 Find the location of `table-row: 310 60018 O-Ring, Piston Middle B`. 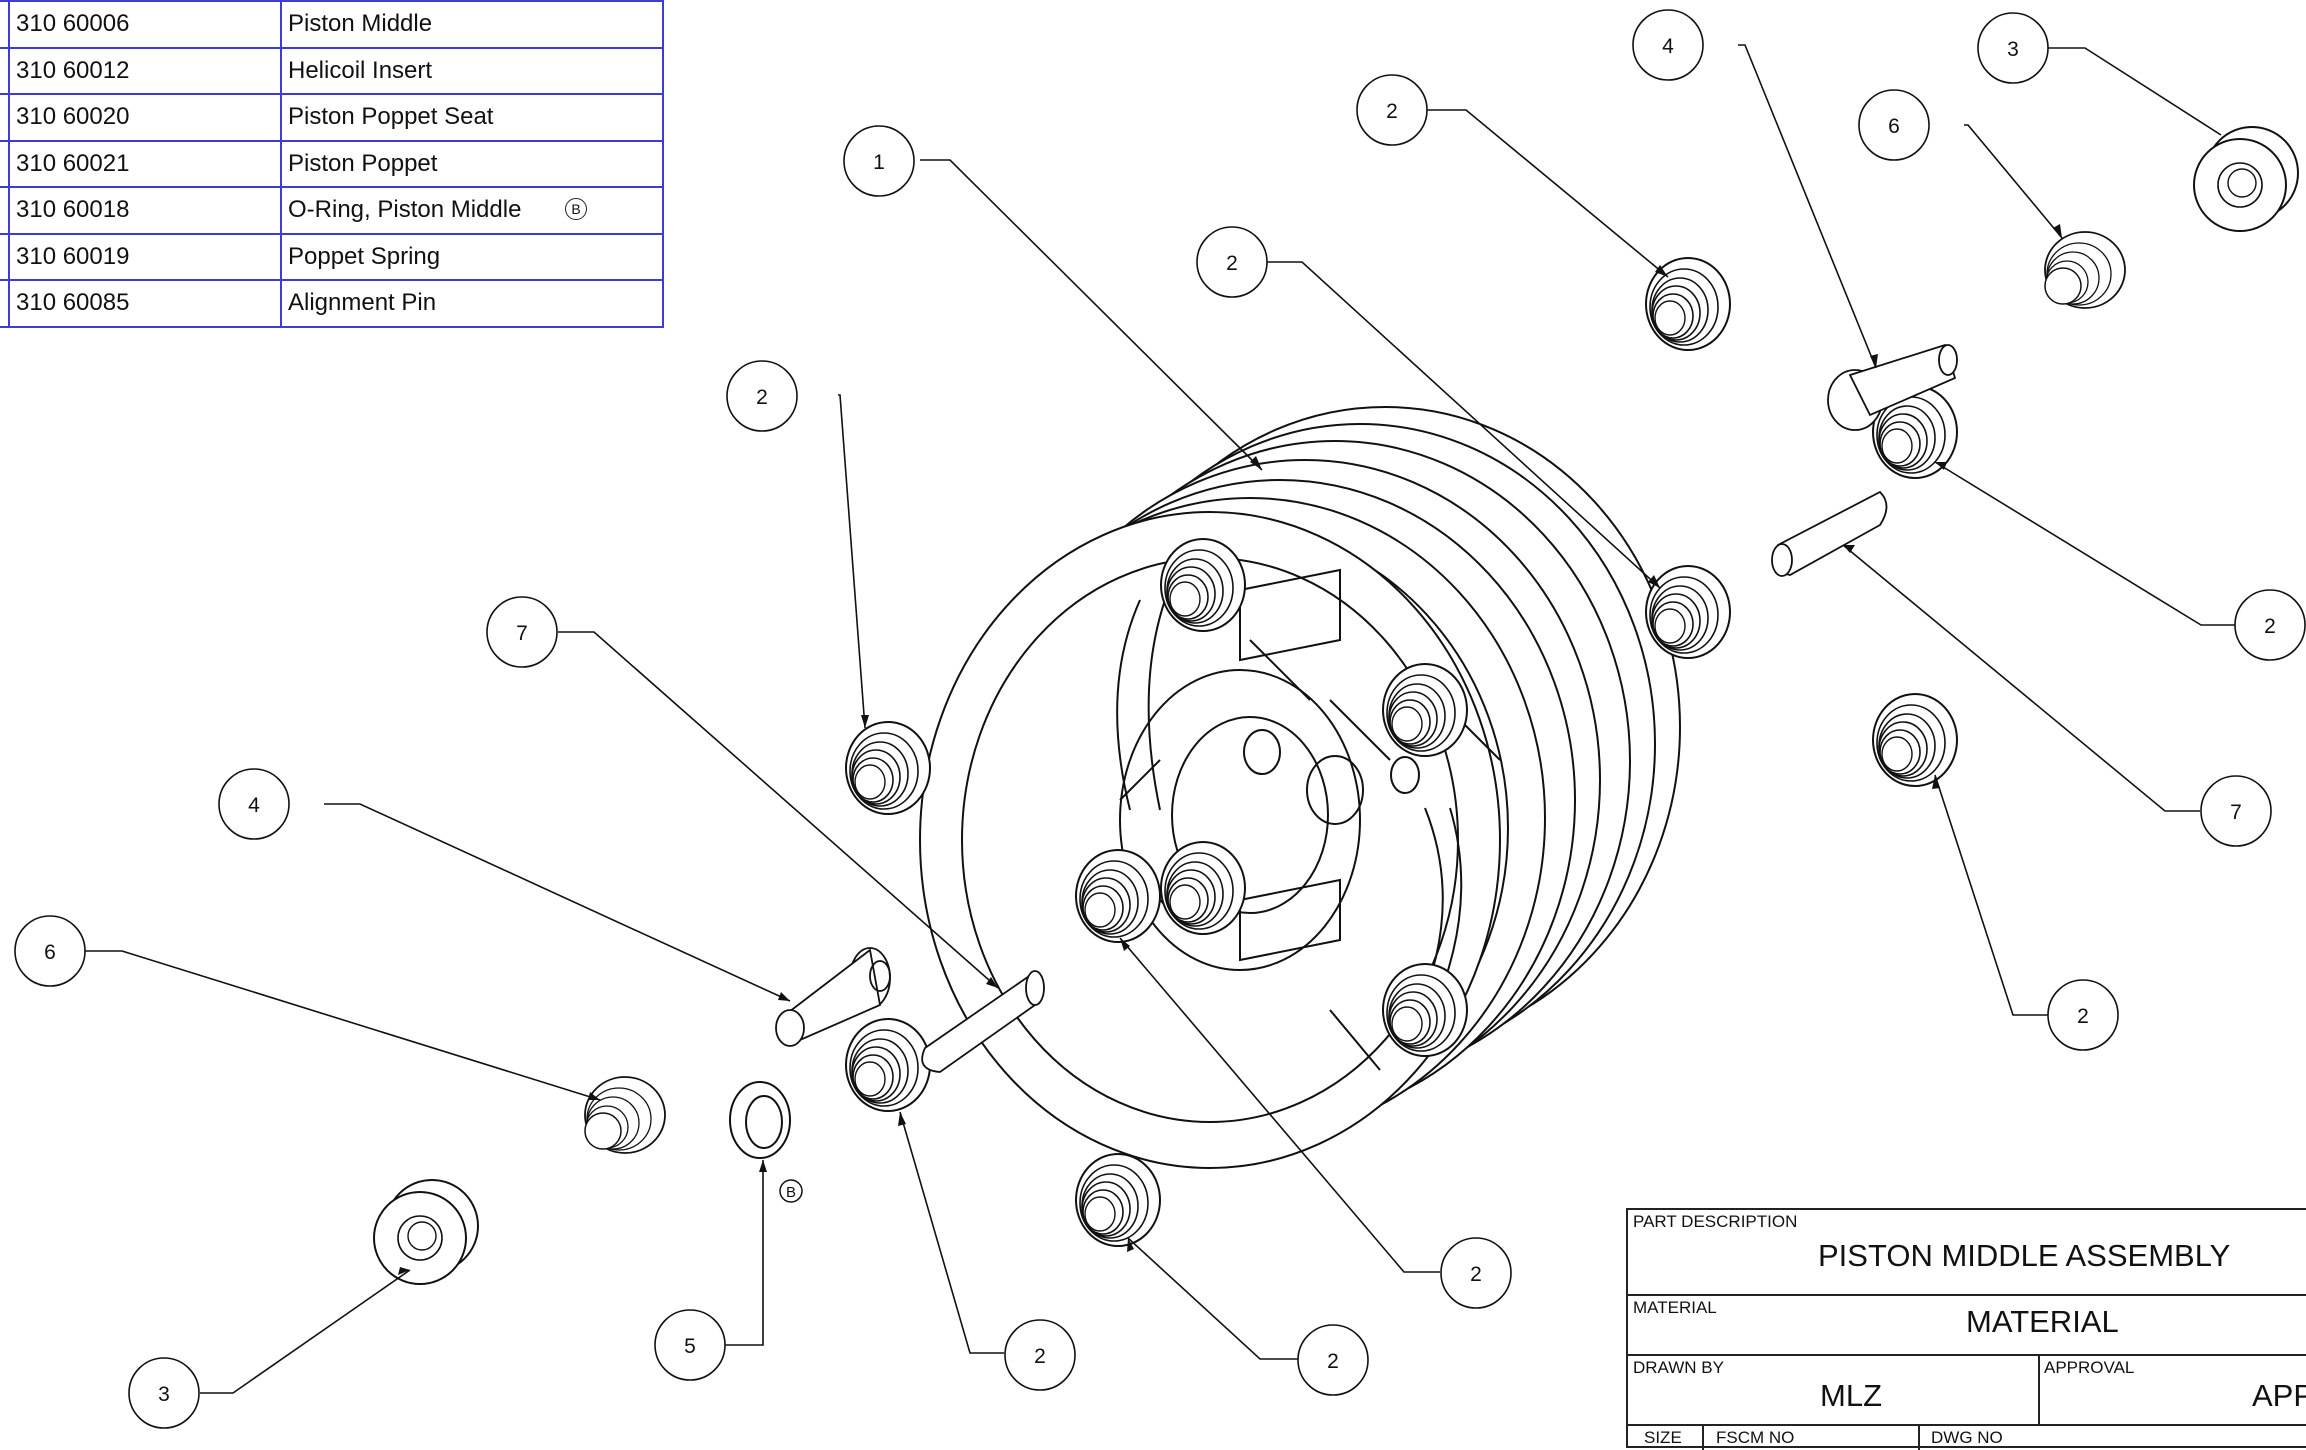

table-row: 310 60018 O-Ring, Piston Middle B is located at coordinates (332, 210).